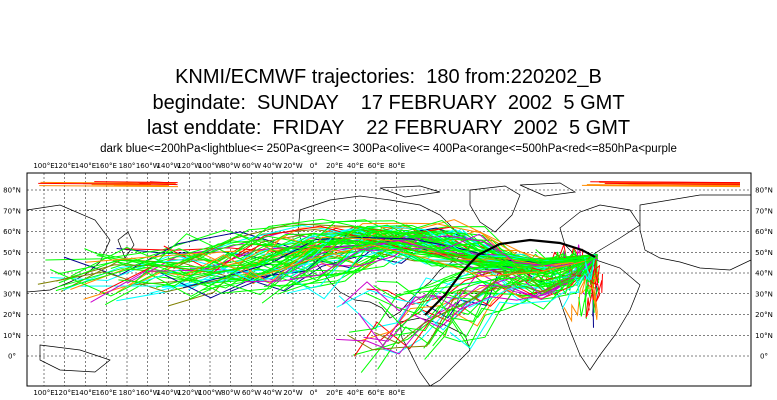  Describe the element at coordinates (12, 253) in the screenshot. I see `lat-label-left: 50°N` at that location.